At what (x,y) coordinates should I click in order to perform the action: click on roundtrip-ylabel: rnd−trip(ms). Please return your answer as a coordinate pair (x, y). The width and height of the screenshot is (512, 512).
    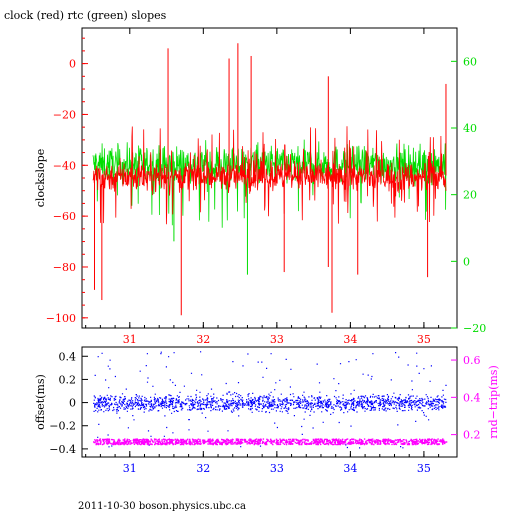
    Looking at the image, I should click on (493, 402).